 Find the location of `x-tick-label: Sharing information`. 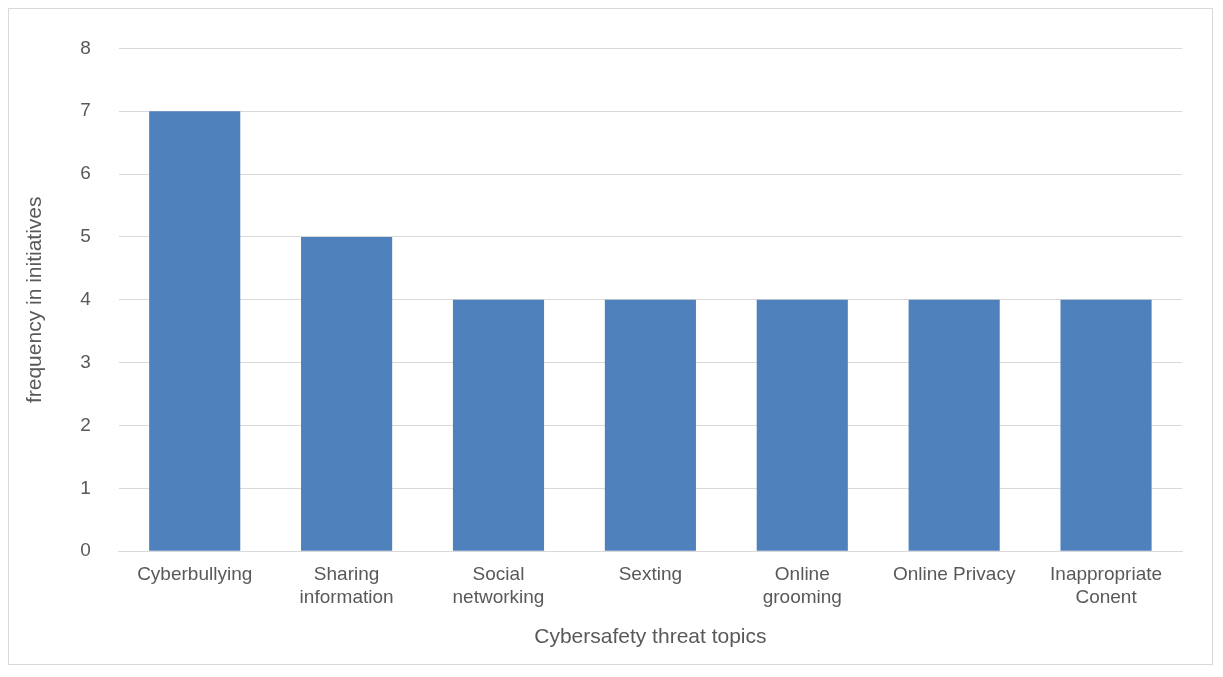

x-tick-label: Sharing information is located at coordinates (346, 584).